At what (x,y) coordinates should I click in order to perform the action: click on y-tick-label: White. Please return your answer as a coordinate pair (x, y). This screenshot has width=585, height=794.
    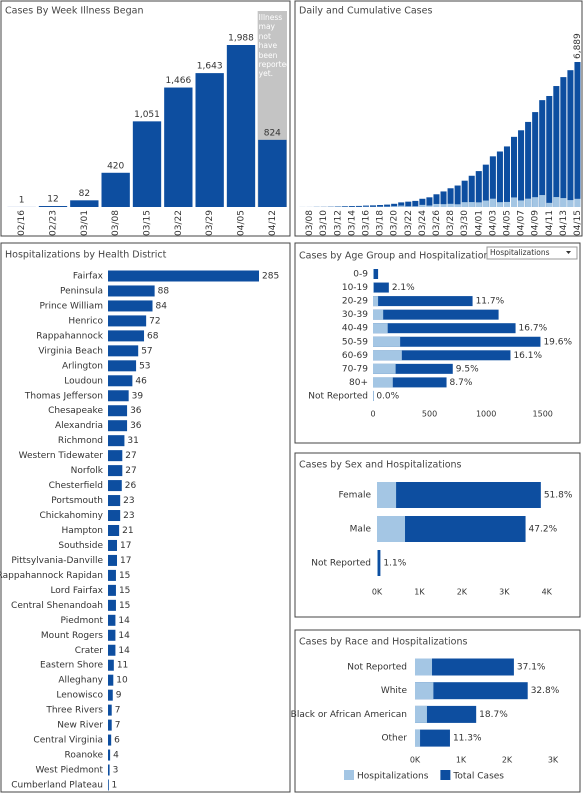
    Looking at the image, I should click on (394, 691).